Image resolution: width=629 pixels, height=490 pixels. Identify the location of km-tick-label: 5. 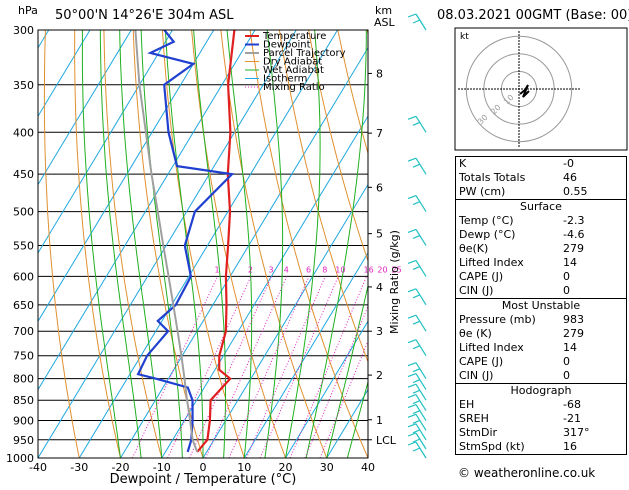
(379, 234).